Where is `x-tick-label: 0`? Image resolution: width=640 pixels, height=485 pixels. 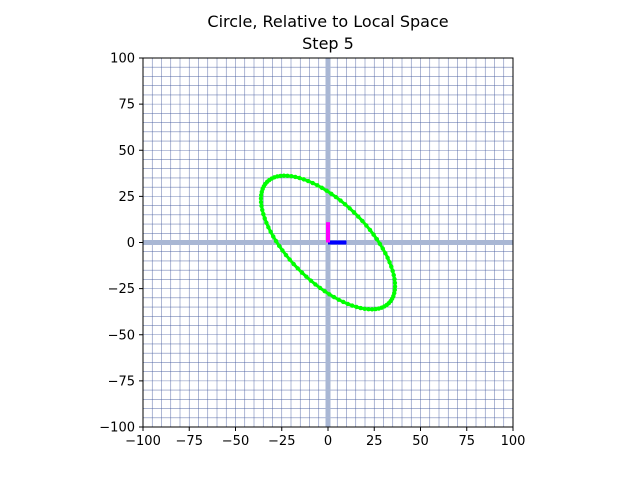
x-tick-label: 0 is located at coordinates (328, 441).